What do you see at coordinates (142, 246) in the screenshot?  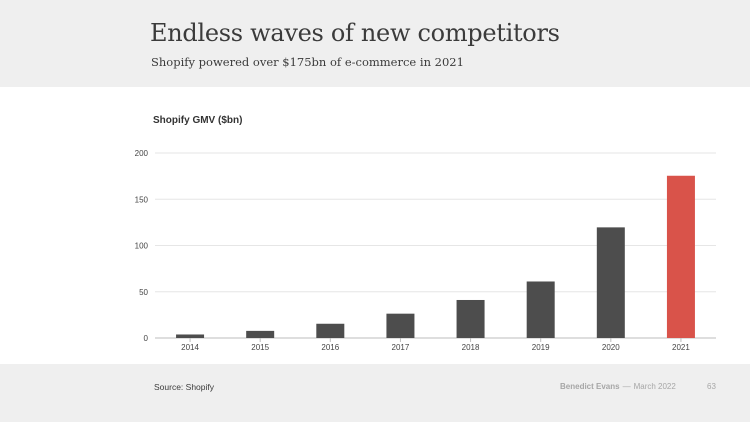 I see `y-tick-label: 100` at bounding box center [142, 246].